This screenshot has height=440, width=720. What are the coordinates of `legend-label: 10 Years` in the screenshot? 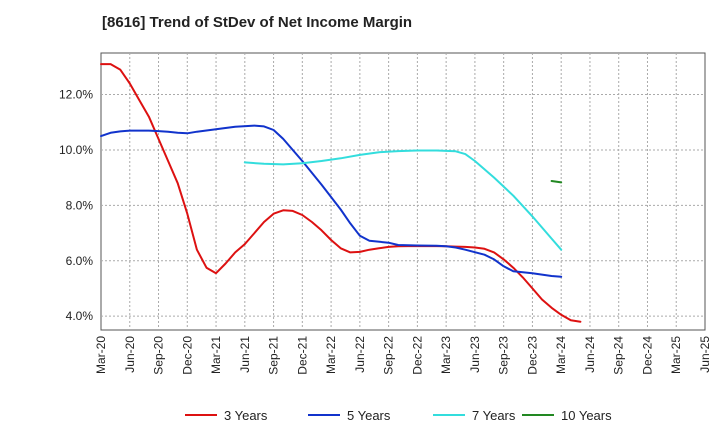 It's located at (586, 415).